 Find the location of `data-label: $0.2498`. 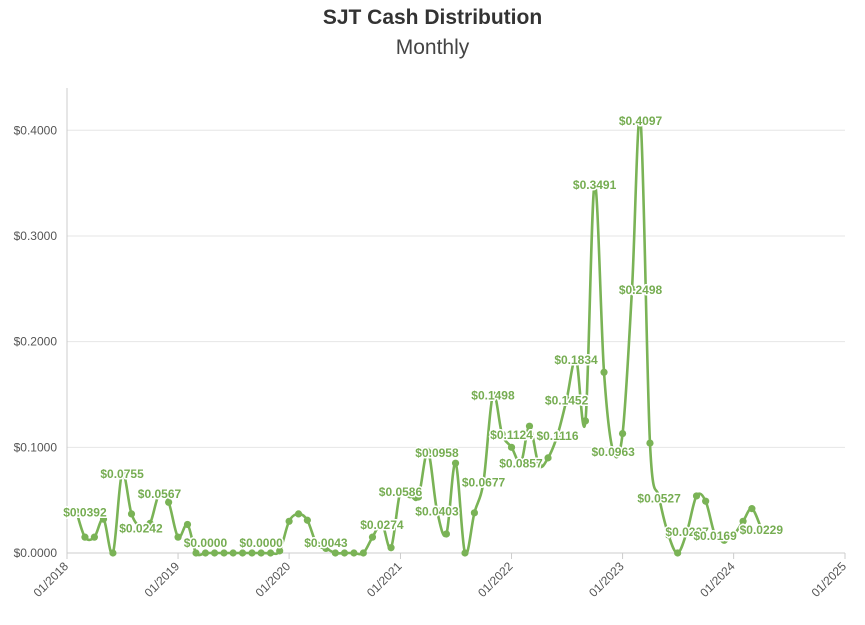

data-label: $0.2498 is located at coordinates (641, 290).